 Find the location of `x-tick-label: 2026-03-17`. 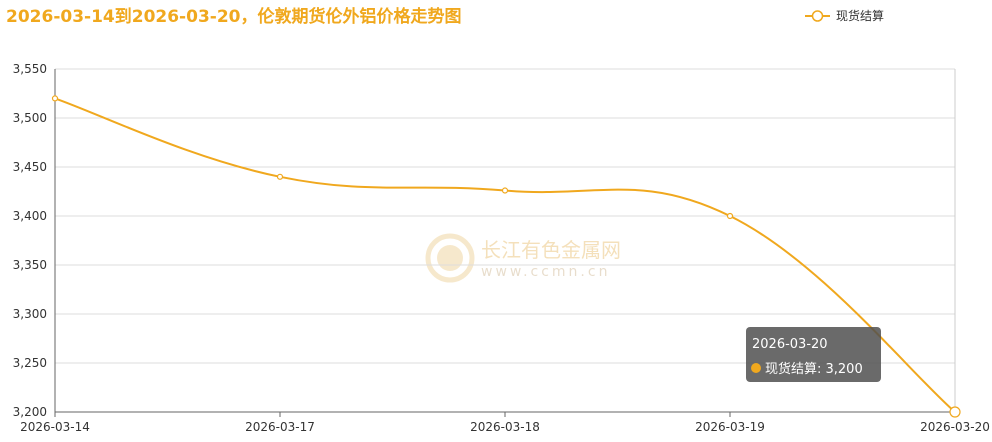

x-tick-label: 2026-03-17 is located at coordinates (280, 427).